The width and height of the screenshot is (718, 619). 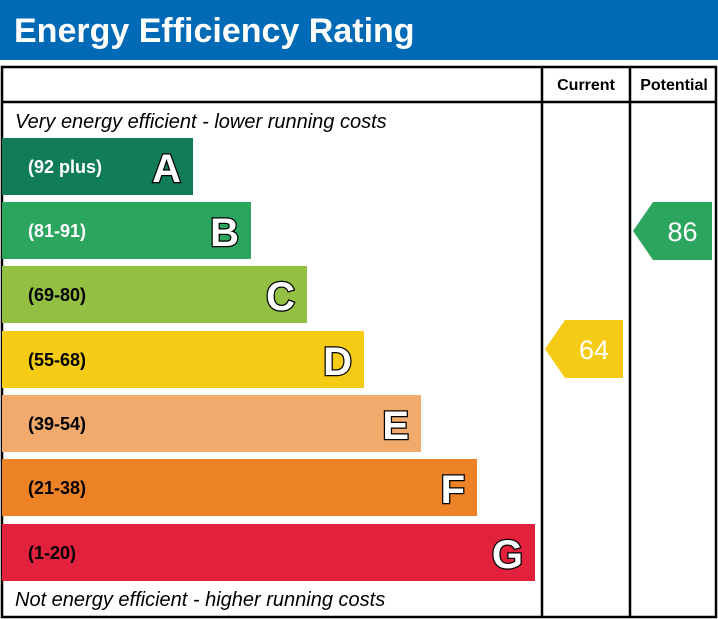 I want to click on band-a: (92 plus) A, so click(x=97, y=166).